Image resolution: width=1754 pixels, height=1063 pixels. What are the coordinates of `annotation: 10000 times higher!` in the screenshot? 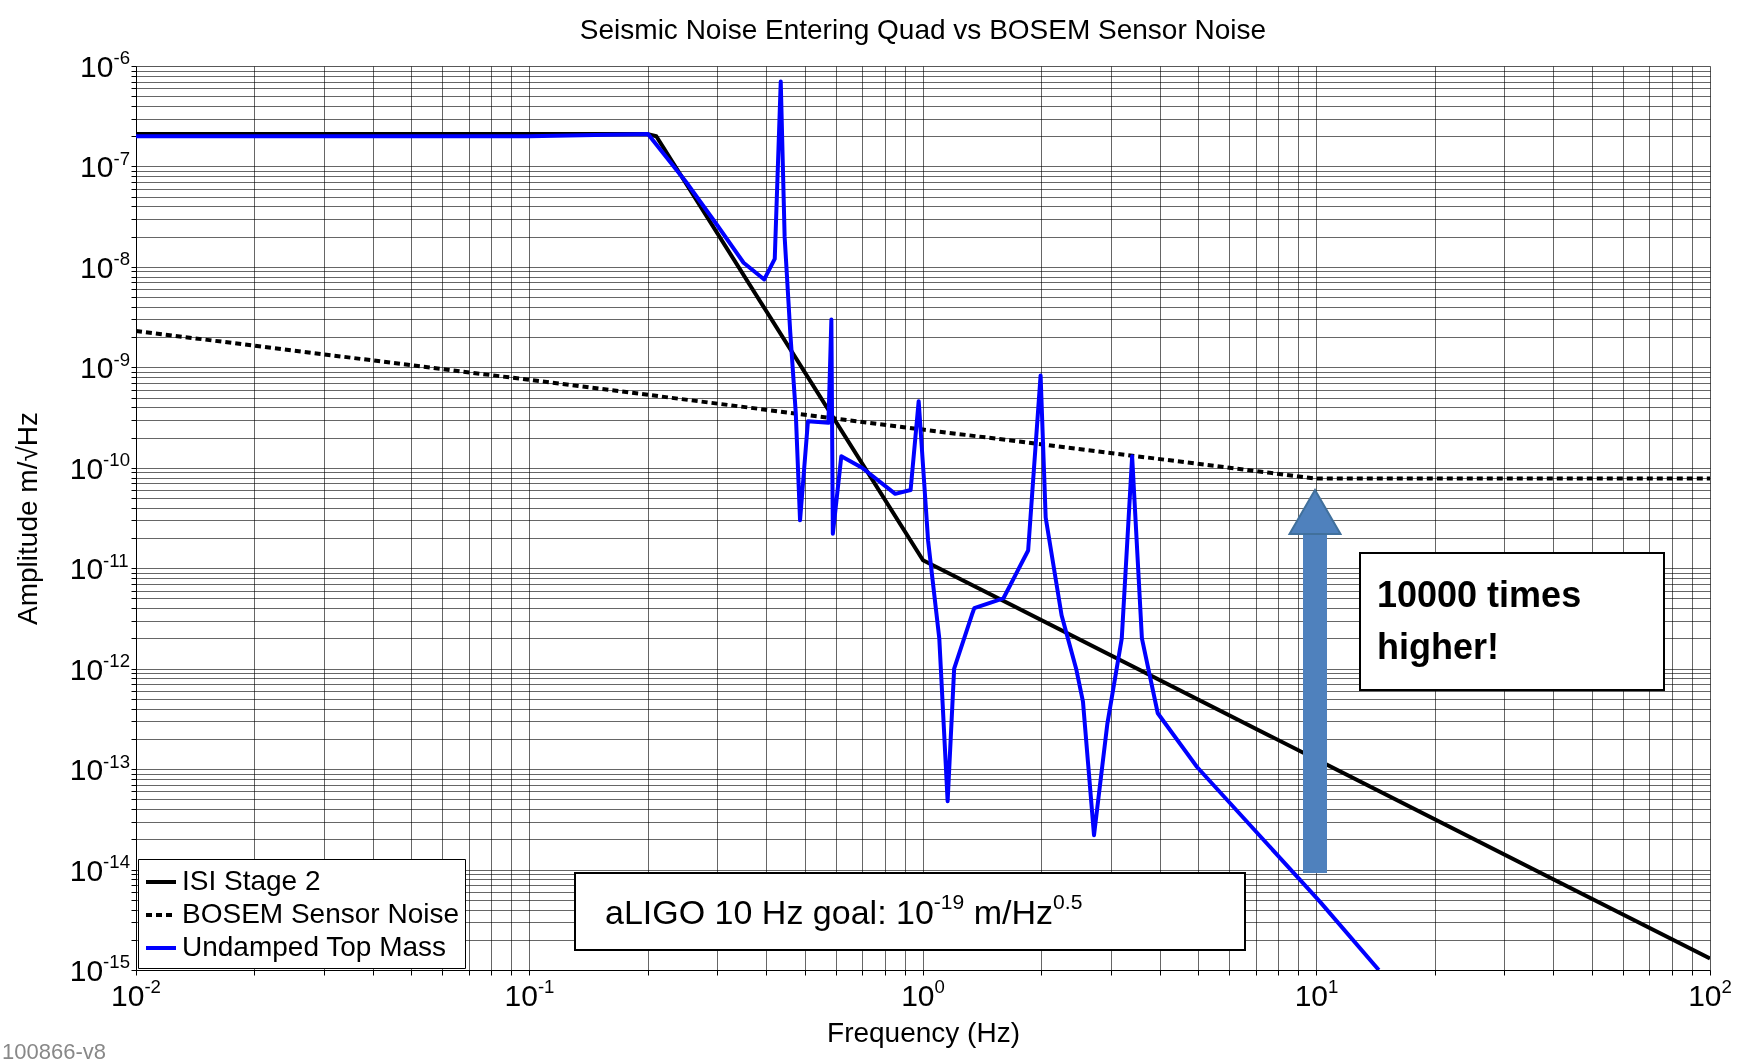 It's located at (1479, 620).